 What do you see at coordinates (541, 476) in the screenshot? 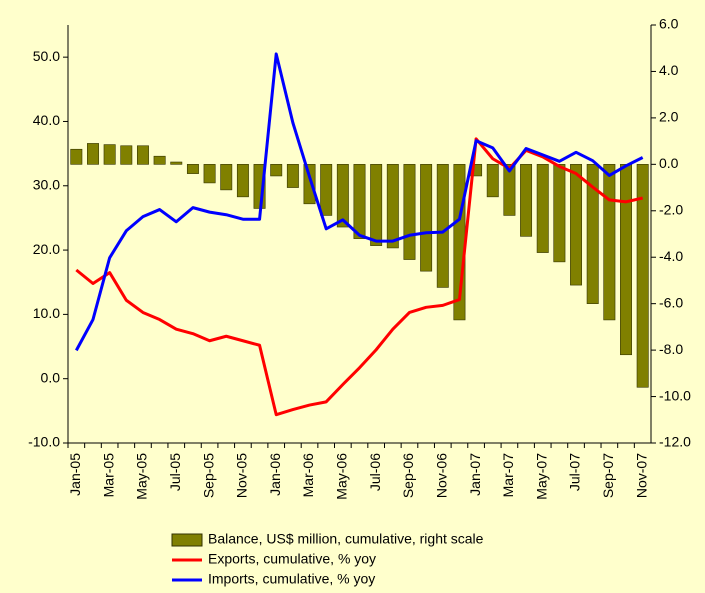
I see `x-tick-label: May-07` at bounding box center [541, 476].